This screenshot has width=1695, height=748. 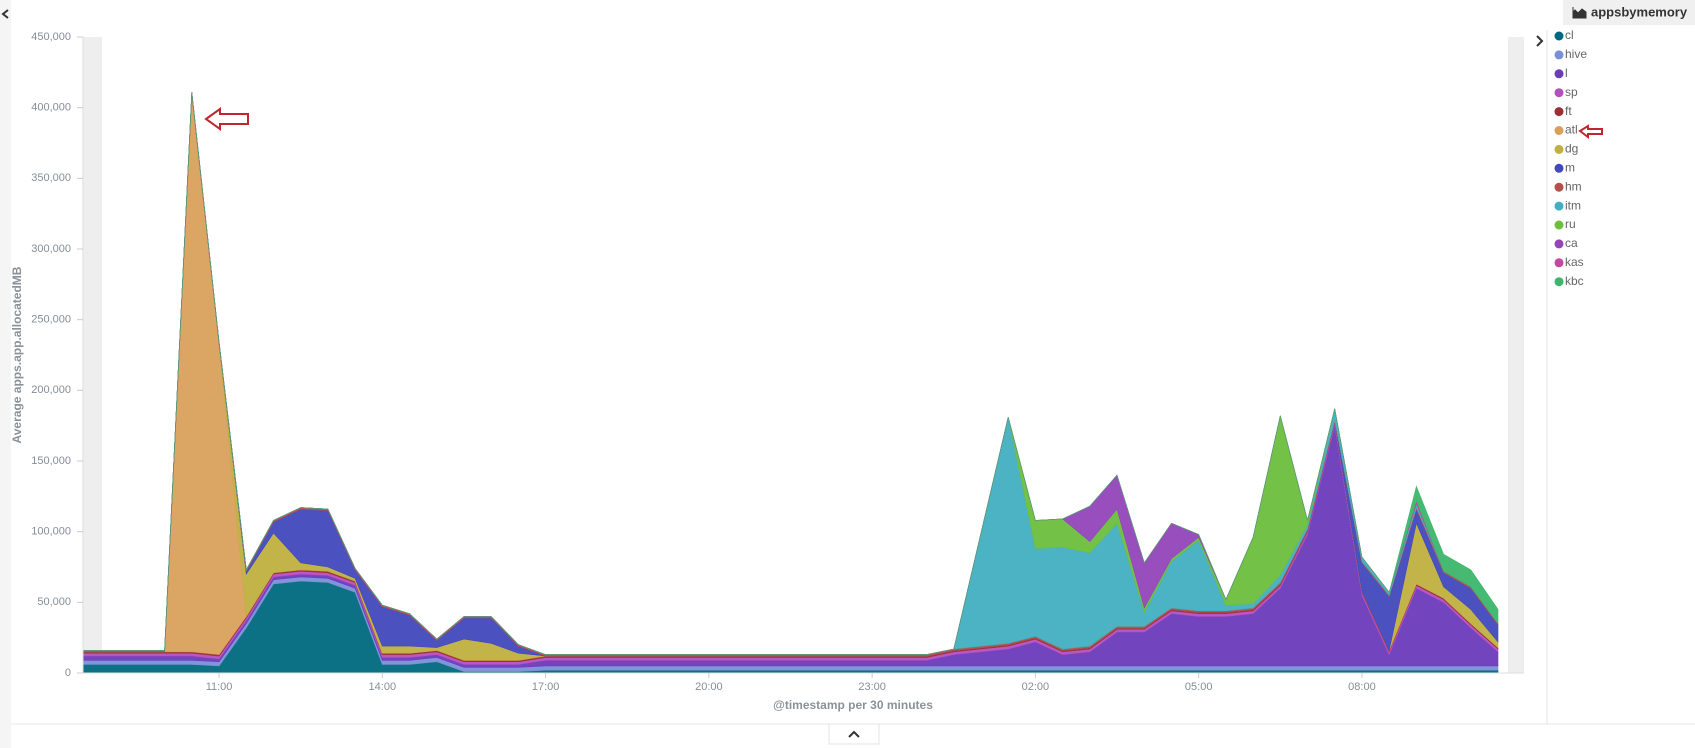 I want to click on x-tick-label: 23:00, so click(x=872, y=687).